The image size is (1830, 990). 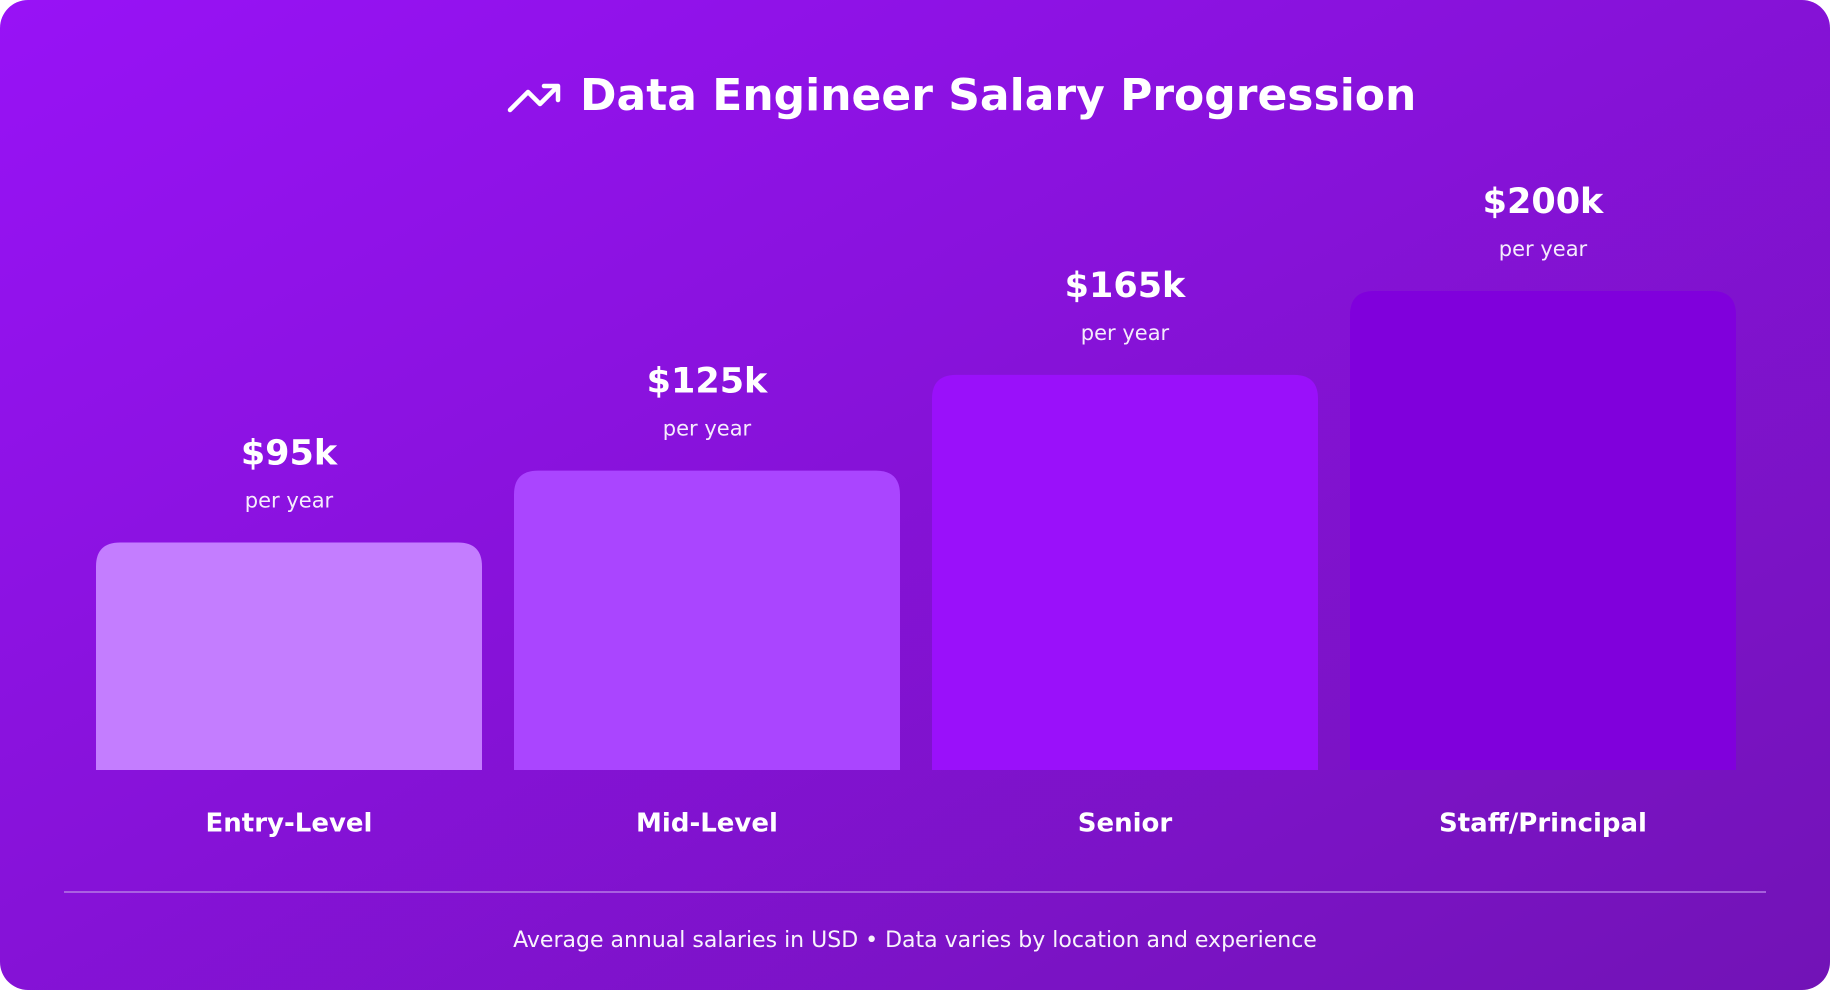 I want to click on value-label: $95k, so click(x=289, y=453).